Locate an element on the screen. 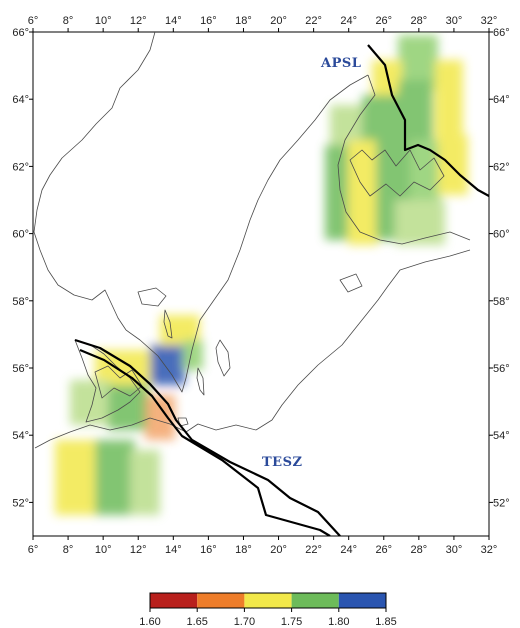 The image size is (520, 628). lake-vanern is located at coordinates (152, 297).